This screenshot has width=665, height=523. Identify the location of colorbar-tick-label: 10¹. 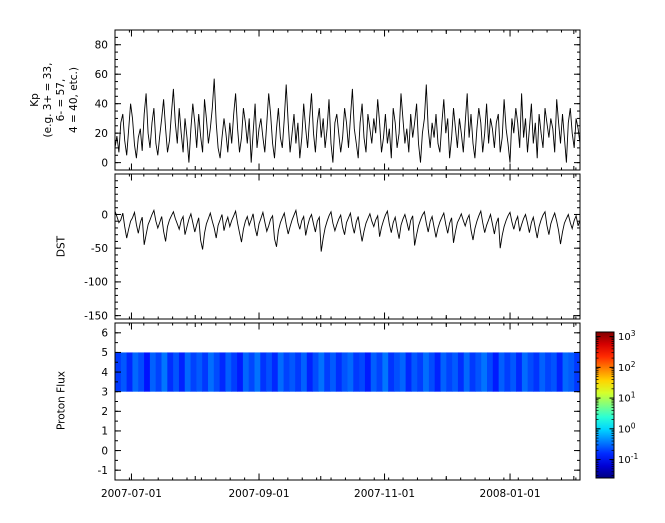
(627, 398).